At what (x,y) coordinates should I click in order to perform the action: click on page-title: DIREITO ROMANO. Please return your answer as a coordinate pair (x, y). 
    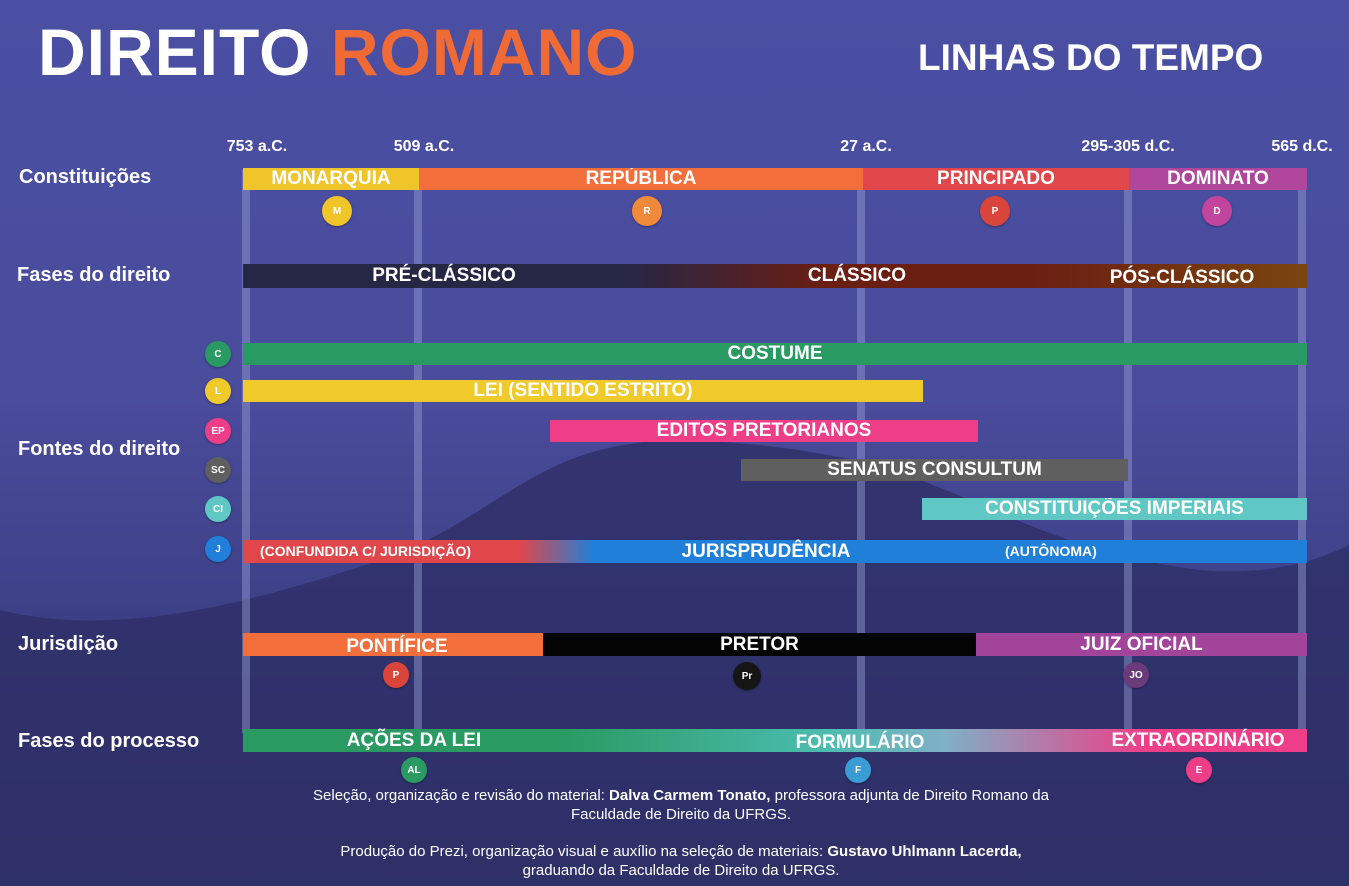
    Looking at the image, I should click on (337, 52).